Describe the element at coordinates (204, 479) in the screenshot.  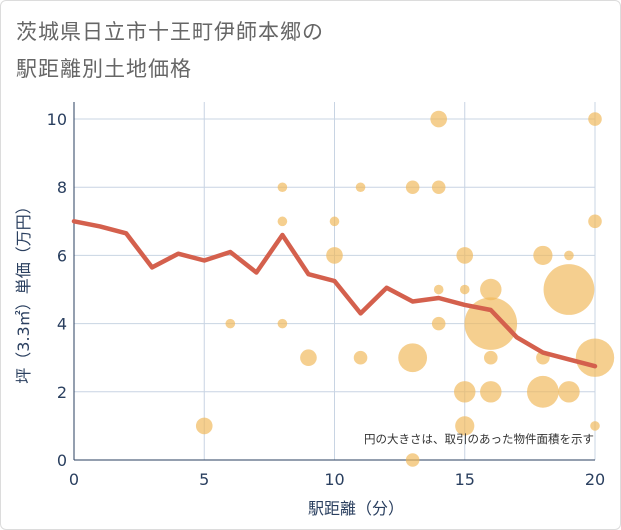
I see `x-tick-label: 5` at that location.